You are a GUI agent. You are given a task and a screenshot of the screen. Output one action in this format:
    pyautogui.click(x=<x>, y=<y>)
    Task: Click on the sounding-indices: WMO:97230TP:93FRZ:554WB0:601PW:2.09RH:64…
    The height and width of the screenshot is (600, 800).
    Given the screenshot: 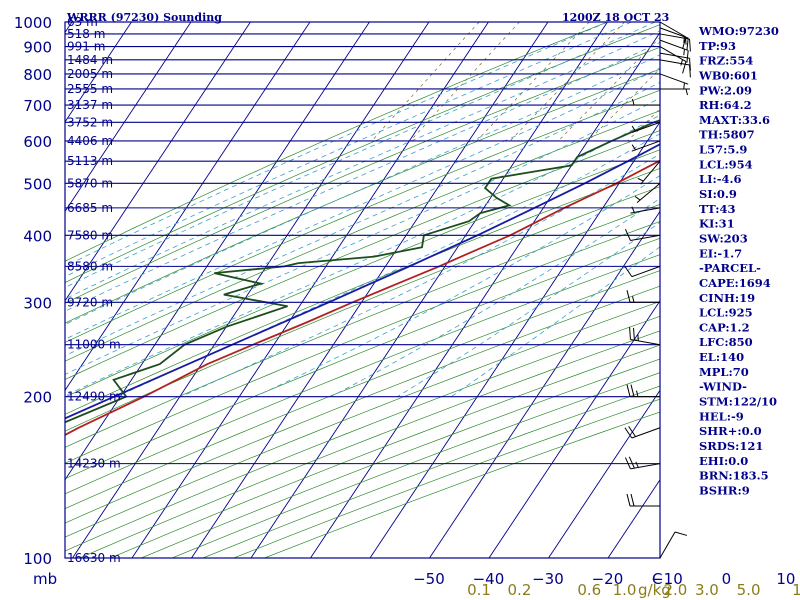 What is the action you would take?
    pyautogui.click(x=738, y=260)
    